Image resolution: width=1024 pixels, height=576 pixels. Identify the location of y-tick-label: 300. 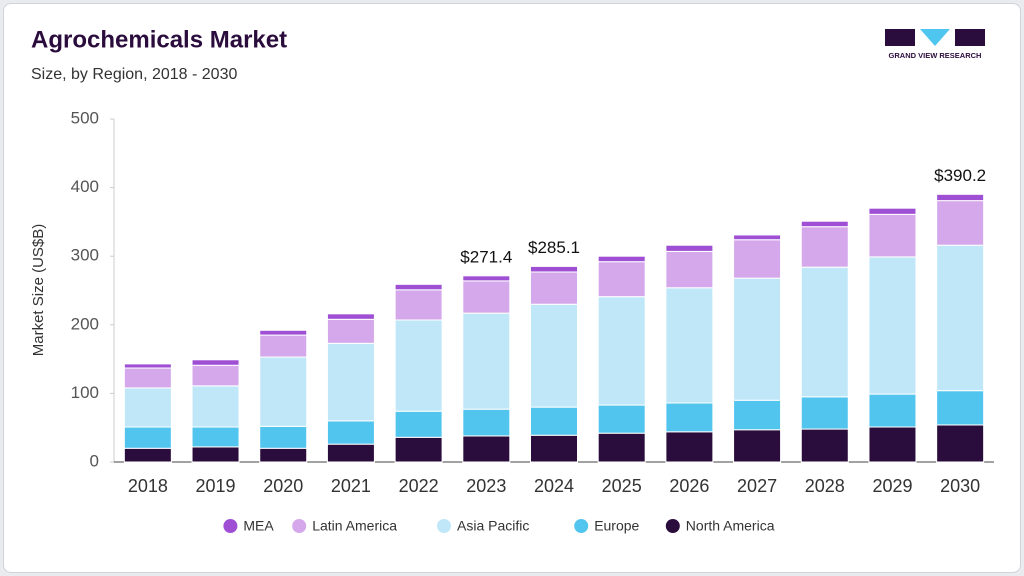
(85, 255).